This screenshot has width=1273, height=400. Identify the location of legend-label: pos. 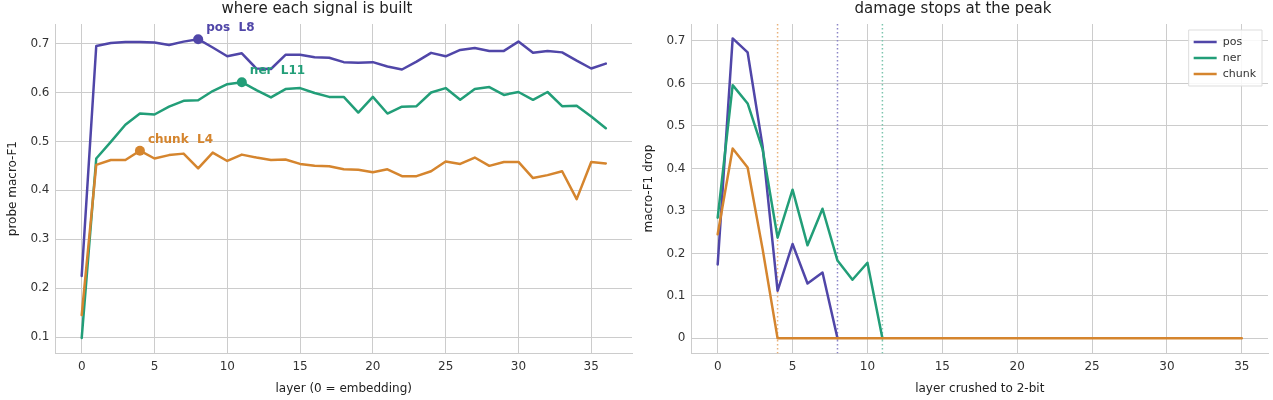
(1232, 41).